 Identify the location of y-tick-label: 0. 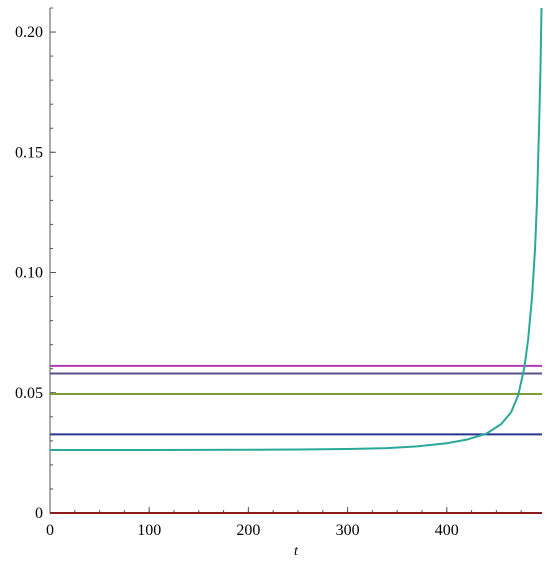
(39, 513).